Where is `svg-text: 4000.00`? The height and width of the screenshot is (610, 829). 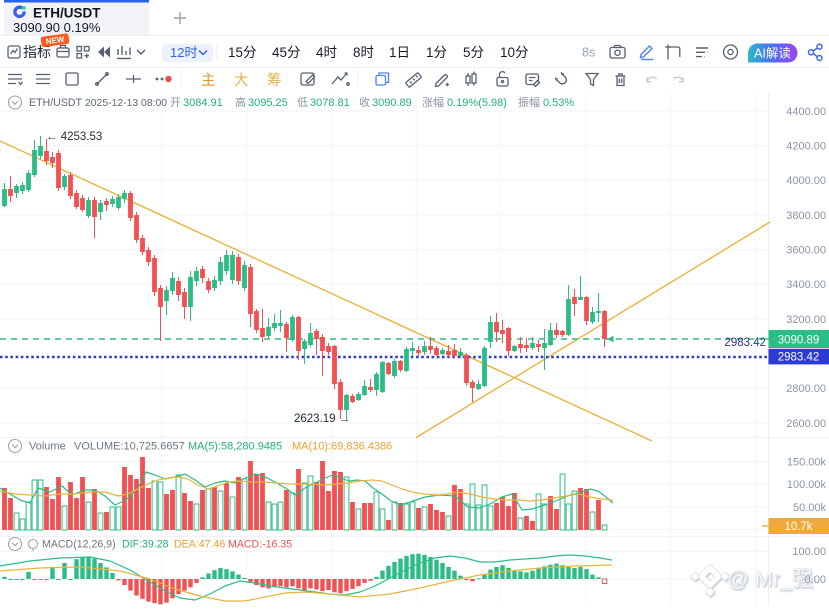
svg-text: 4000.00 is located at coordinates (806, 181).